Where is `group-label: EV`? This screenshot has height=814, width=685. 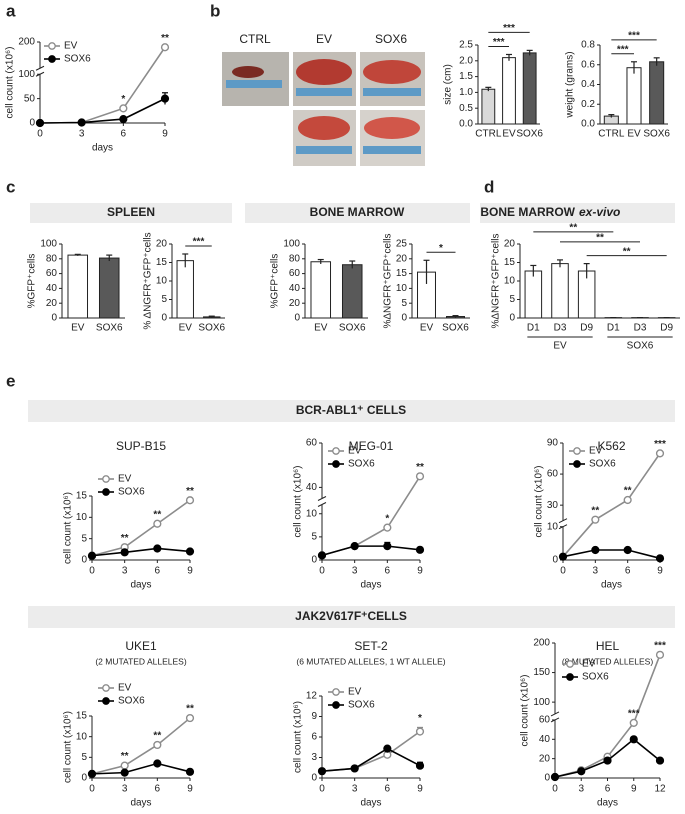
group-label: EV is located at coordinates (560, 346).